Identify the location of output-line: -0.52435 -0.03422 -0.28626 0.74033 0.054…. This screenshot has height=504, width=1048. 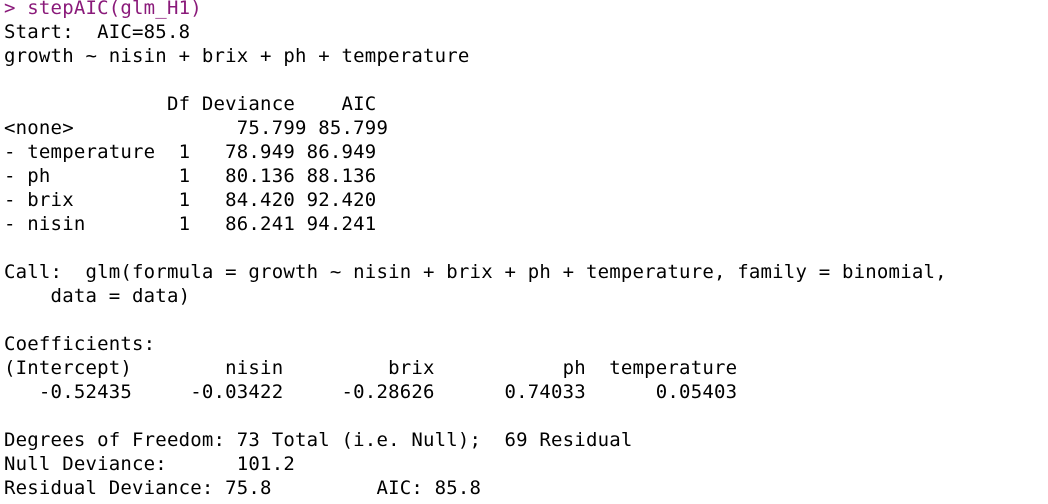
(371, 392).